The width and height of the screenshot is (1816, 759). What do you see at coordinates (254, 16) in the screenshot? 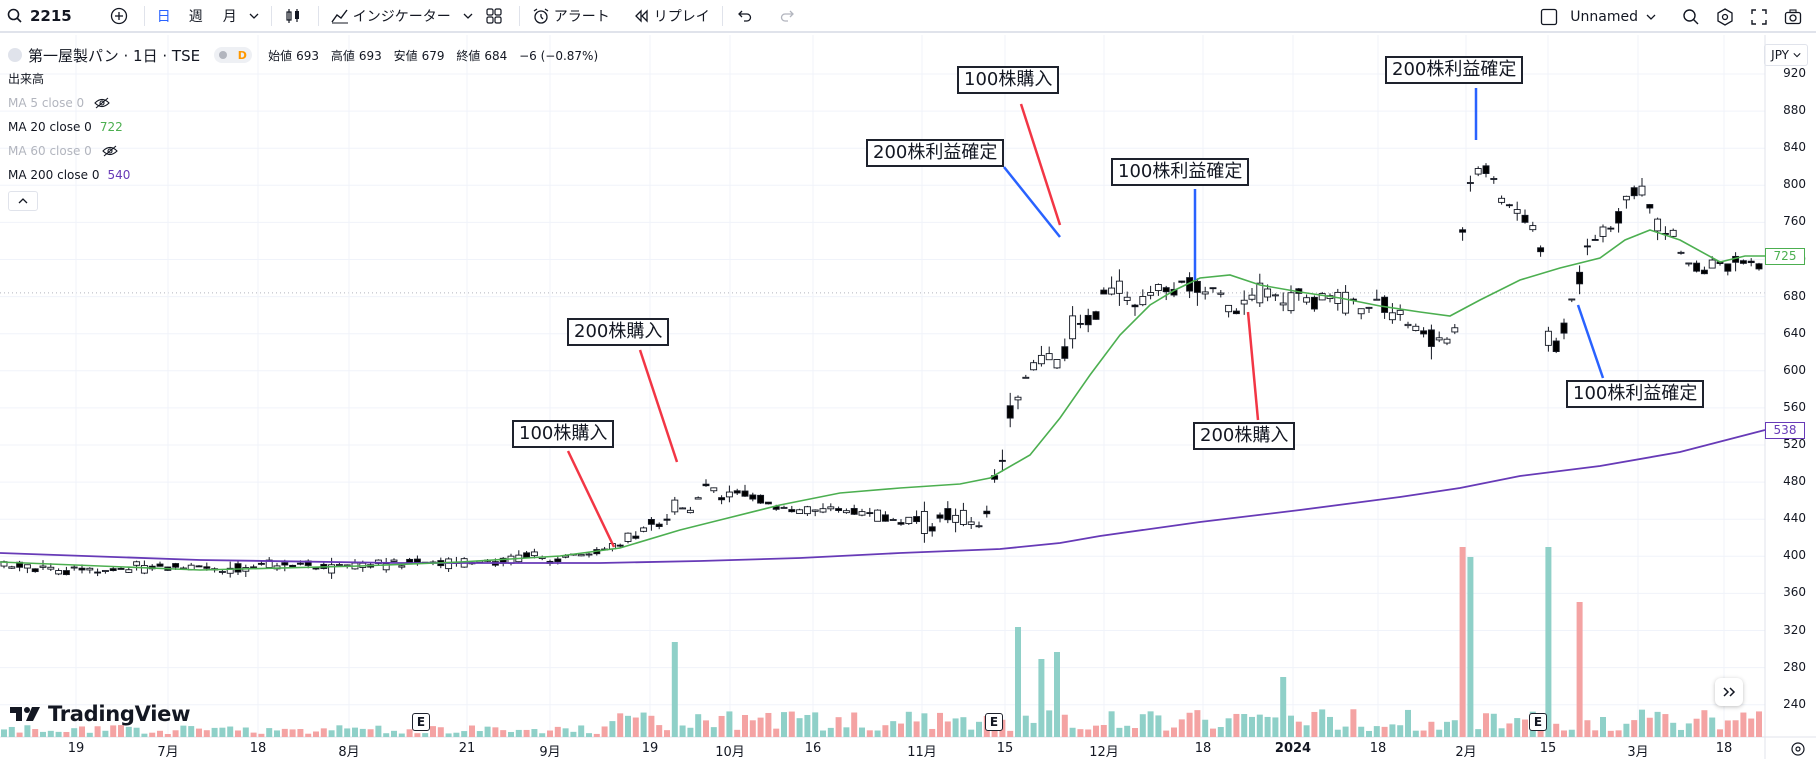
I see `timeframe-dropdown` at bounding box center [254, 16].